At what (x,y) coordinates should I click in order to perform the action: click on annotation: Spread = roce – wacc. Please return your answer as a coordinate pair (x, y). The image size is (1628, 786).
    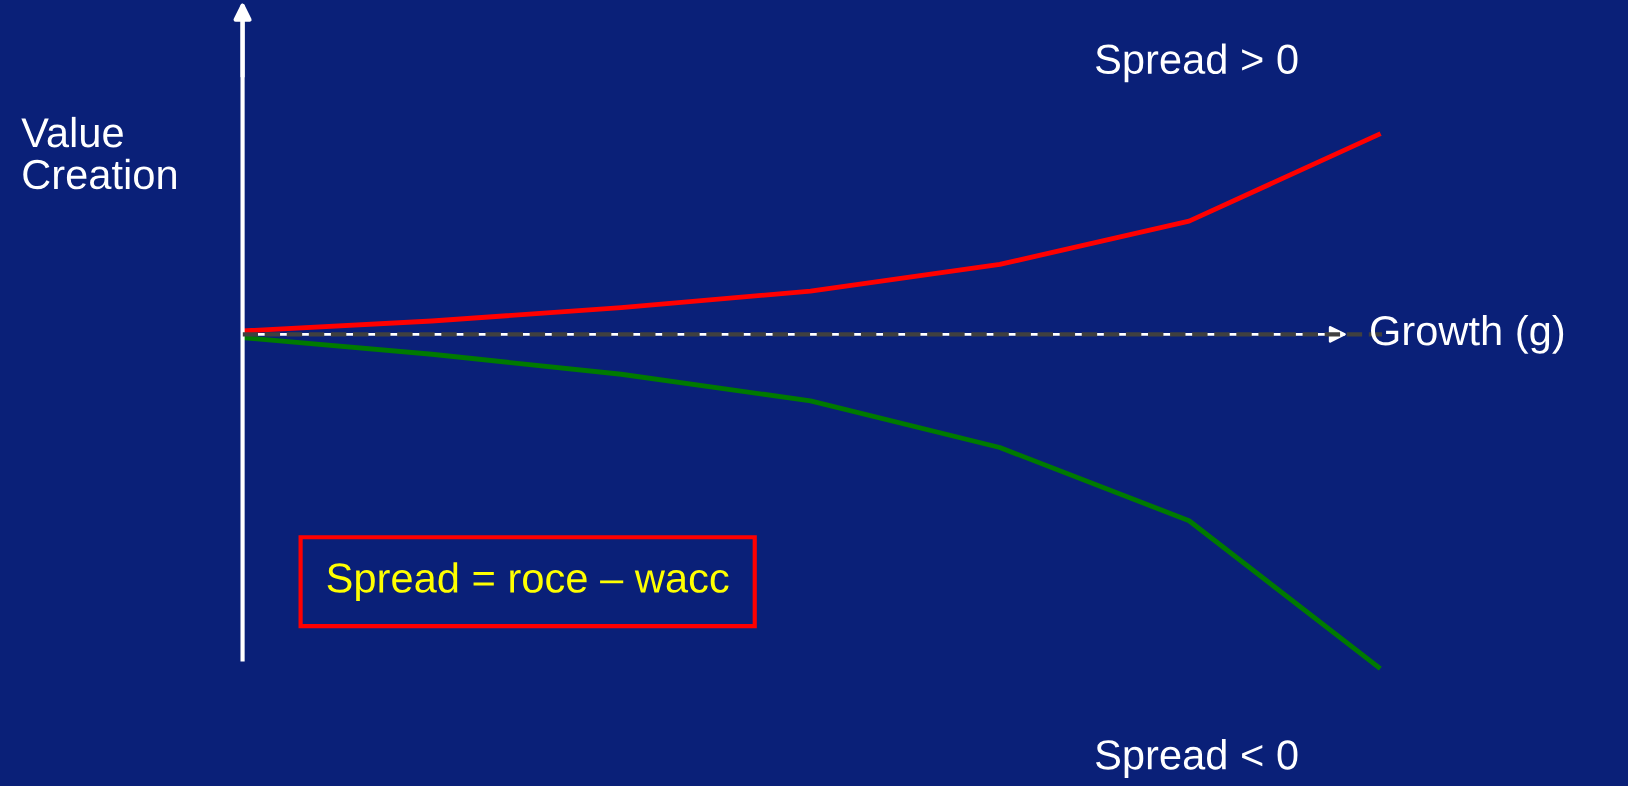
    Looking at the image, I should click on (528, 582).